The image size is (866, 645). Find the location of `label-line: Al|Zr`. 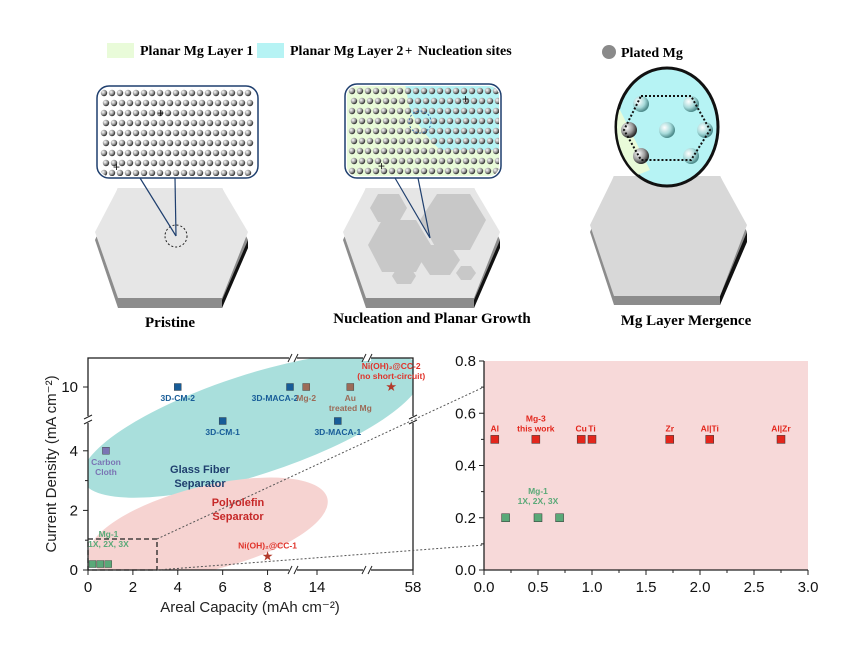

label-line: Al|Zr is located at coordinates (781, 428).